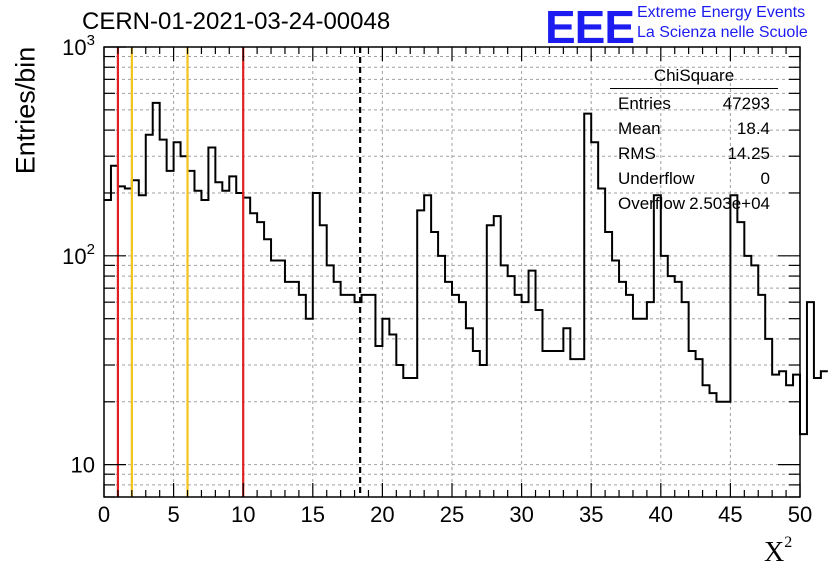 The height and width of the screenshot is (572, 836). What do you see at coordinates (729, 203) in the screenshot?
I see `stats-value: 2.503e+04` at bounding box center [729, 203].